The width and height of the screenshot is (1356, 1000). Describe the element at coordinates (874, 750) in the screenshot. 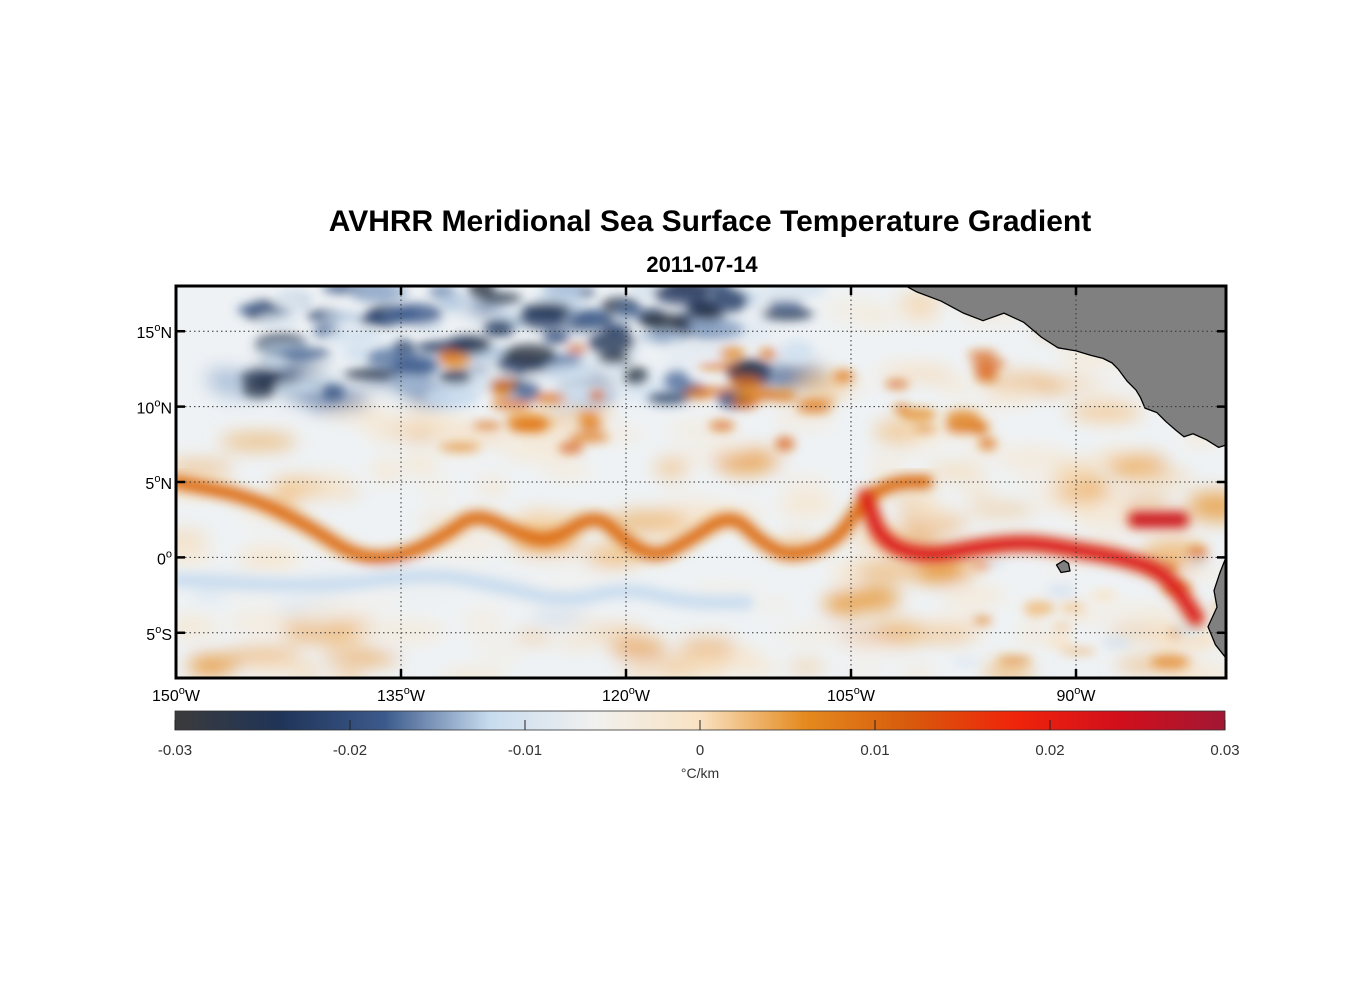

I see `colorbar-tick-label: 0.01` at that location.